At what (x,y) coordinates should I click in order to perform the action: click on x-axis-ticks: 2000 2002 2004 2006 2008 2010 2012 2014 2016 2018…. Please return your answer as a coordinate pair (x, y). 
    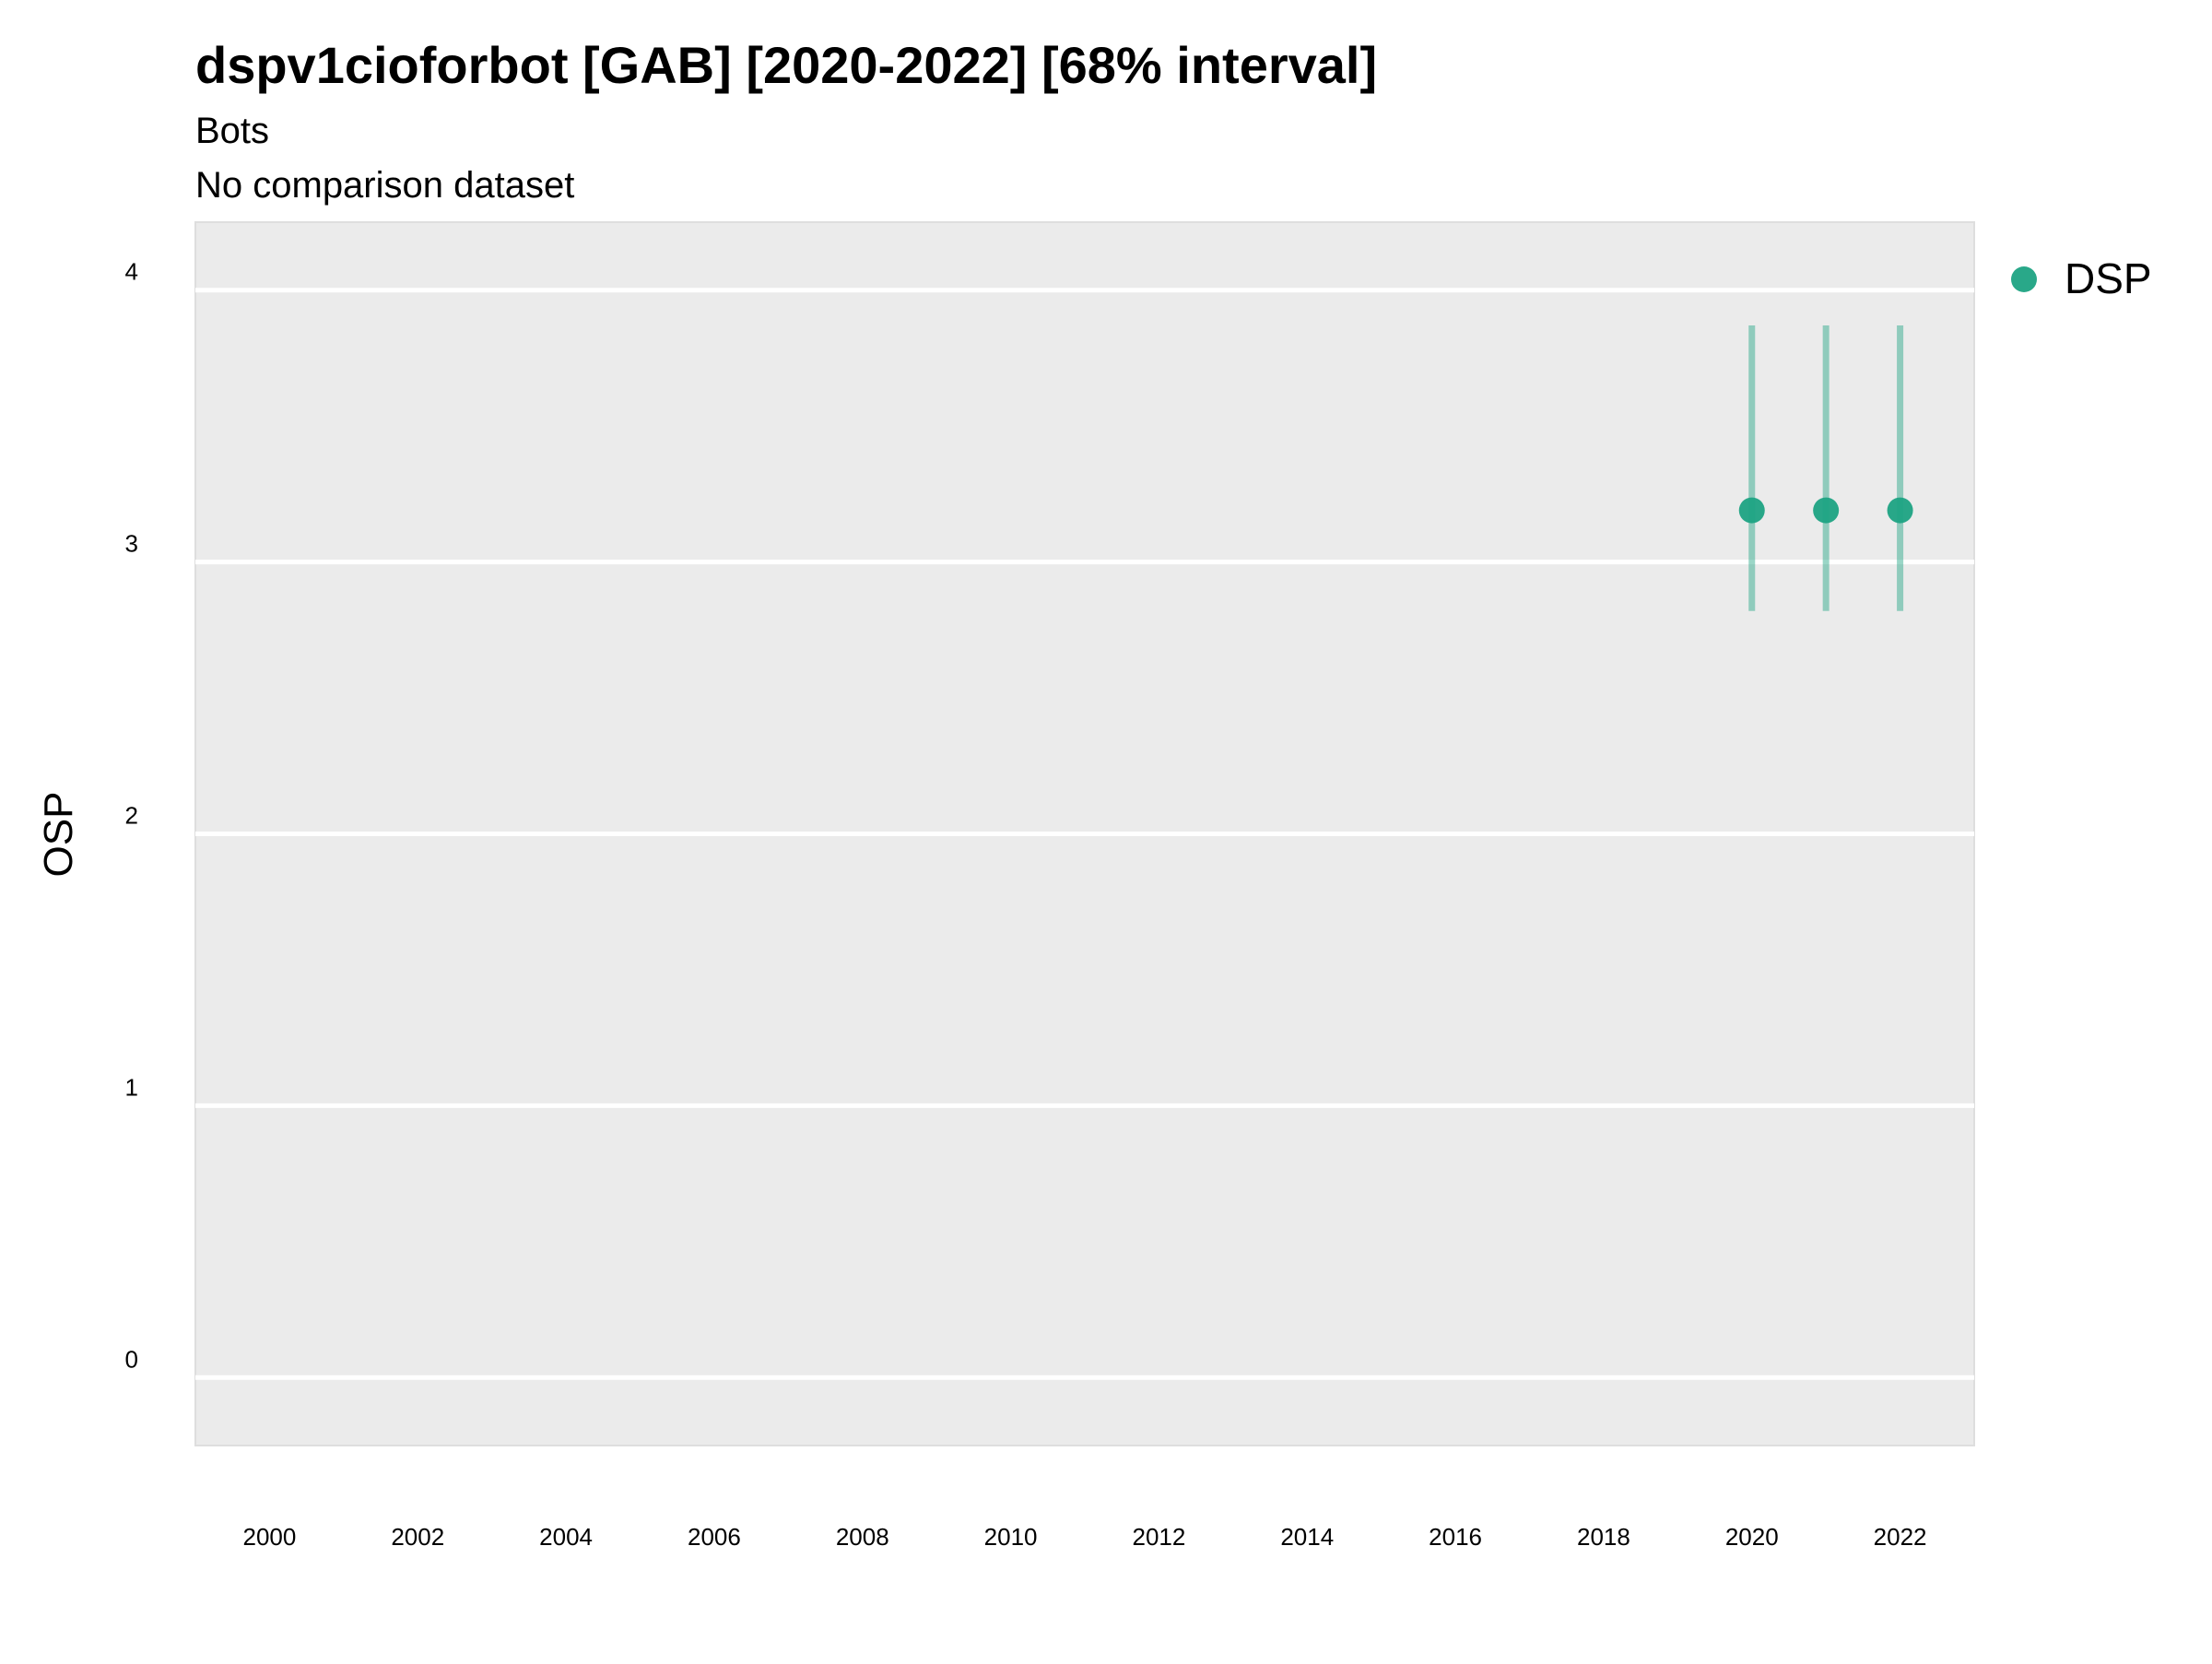
    Looking at the image, I should click on (1084, 1537).